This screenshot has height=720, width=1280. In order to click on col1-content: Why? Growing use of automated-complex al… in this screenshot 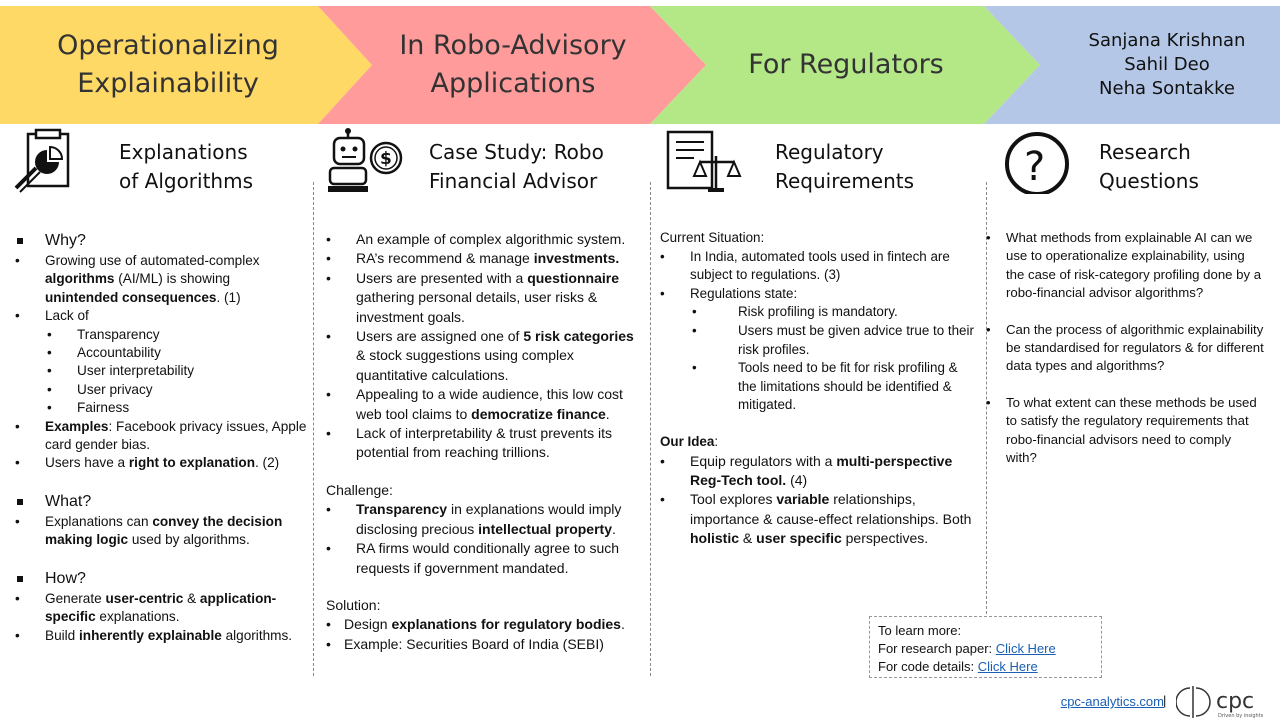, I will do `click(161, 431)`.